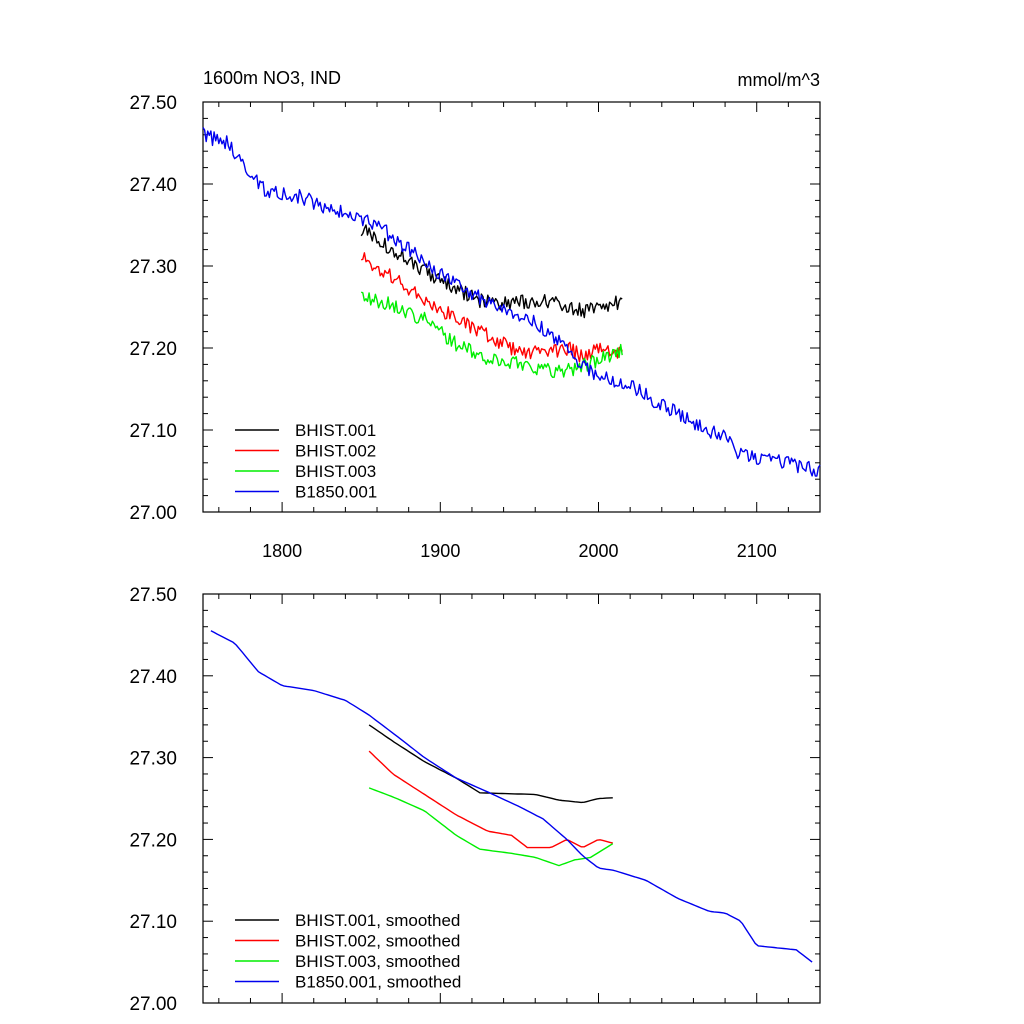 The image size is (1024, 1024). I want to click on plot-title: 1600m NO3, IND, so click(272, 78).